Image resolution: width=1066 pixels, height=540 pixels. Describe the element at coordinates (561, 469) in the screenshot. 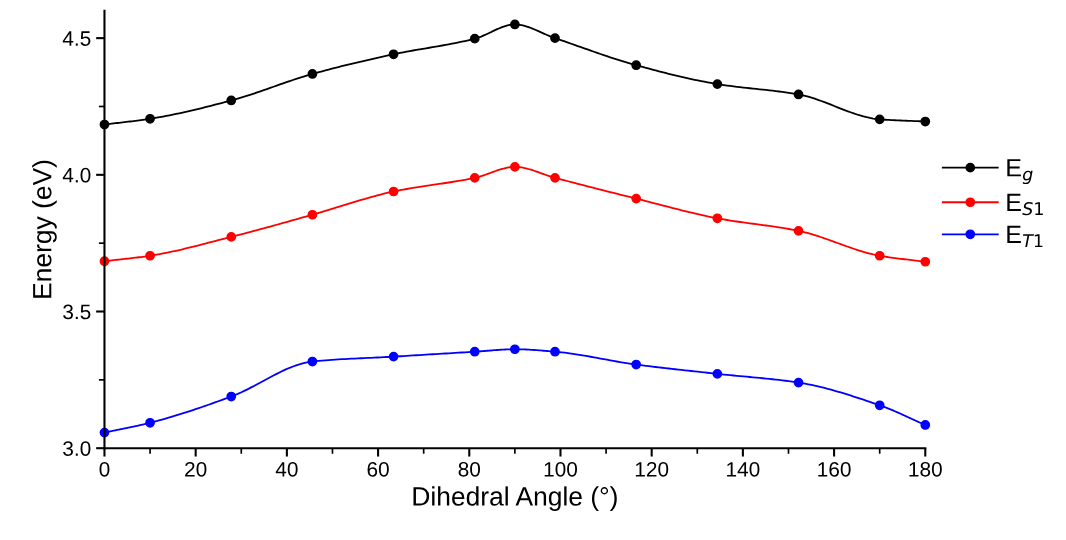

I see `x-tick-label: 100` at that location.